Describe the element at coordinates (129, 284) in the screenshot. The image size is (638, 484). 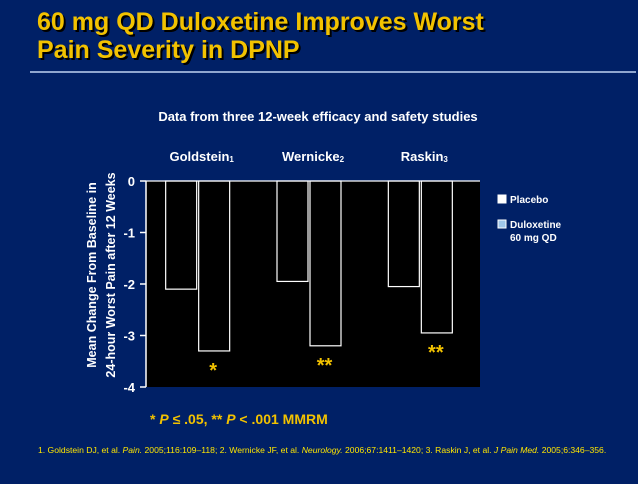
I see `y-tick-label: -2` at that location.